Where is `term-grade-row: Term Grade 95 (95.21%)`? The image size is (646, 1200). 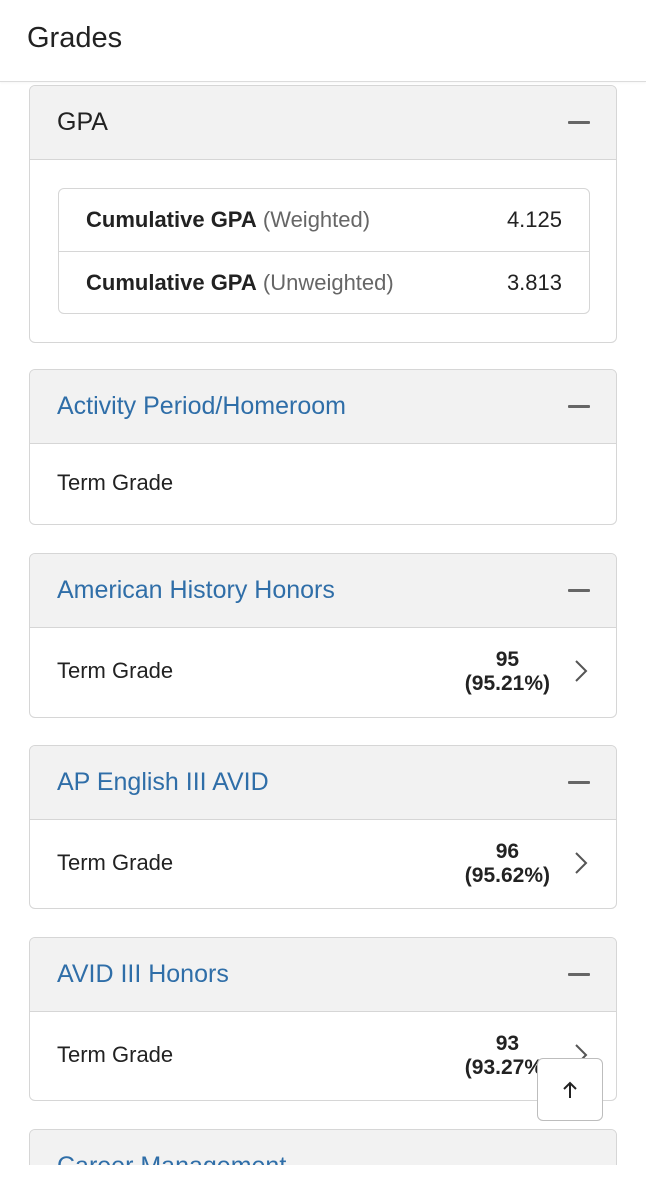 term-grade-row: Term Grade 95 (95.21%) is located at coordinates (323, 672).